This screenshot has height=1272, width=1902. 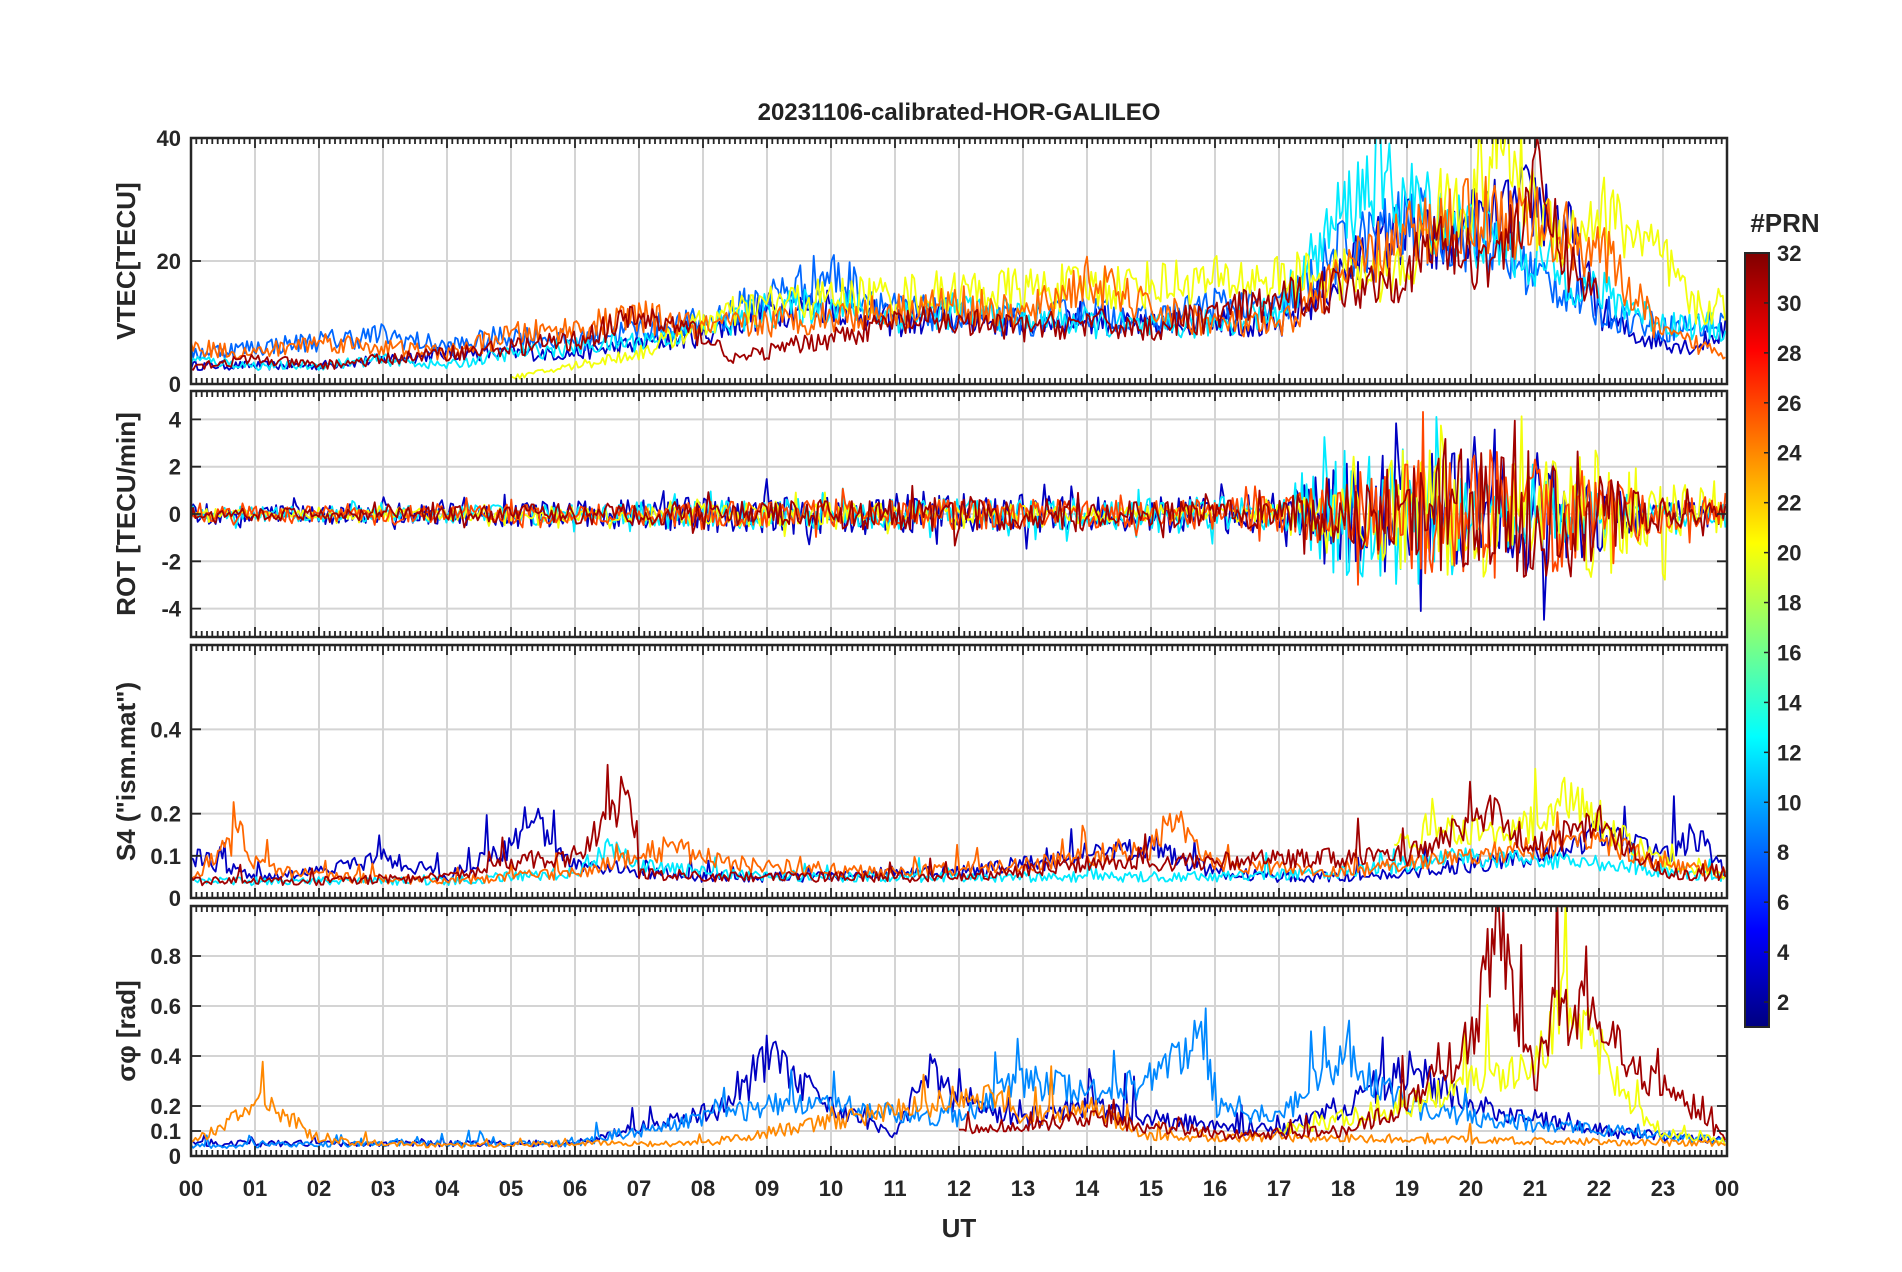 What do you see at coordinates (126, 260) in the screenshot?
I see `y-axis-label: VTEC[TECU]` at bounding box center [126, 260].